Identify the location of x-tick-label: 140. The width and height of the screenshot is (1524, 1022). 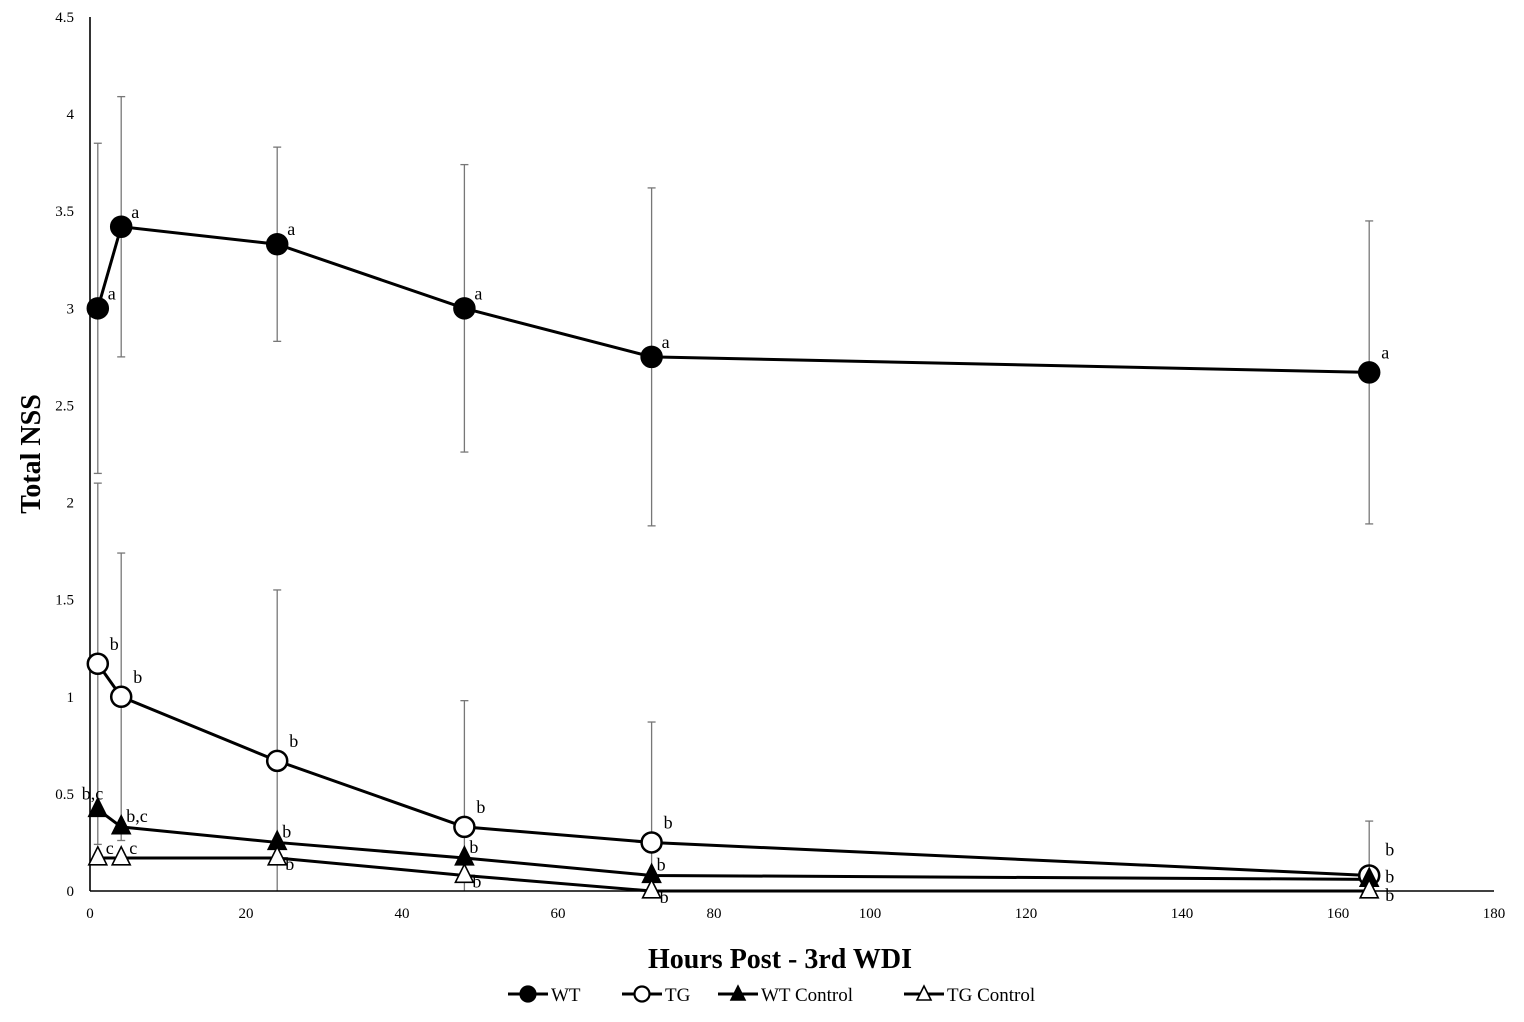
(1182, 914).